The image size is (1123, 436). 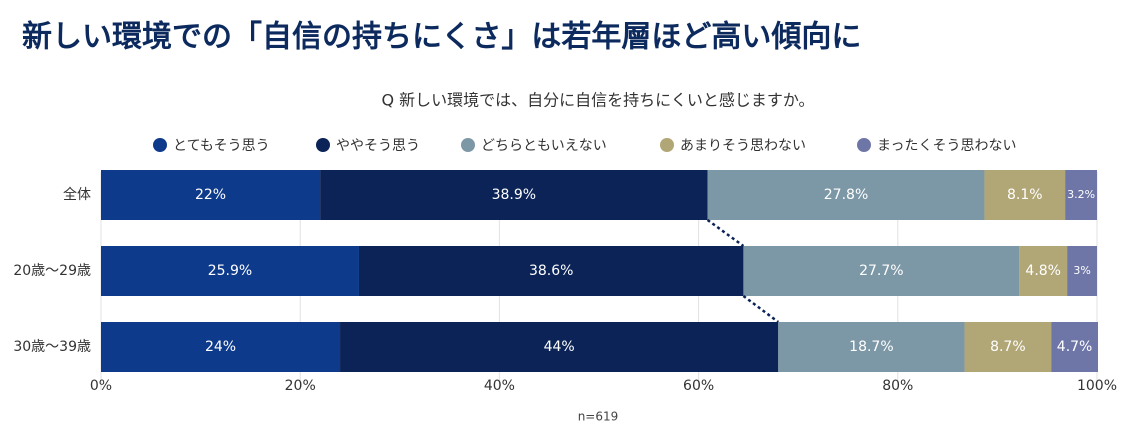 I want to click on data-label: 27.7%, so click(x=881, y=271).